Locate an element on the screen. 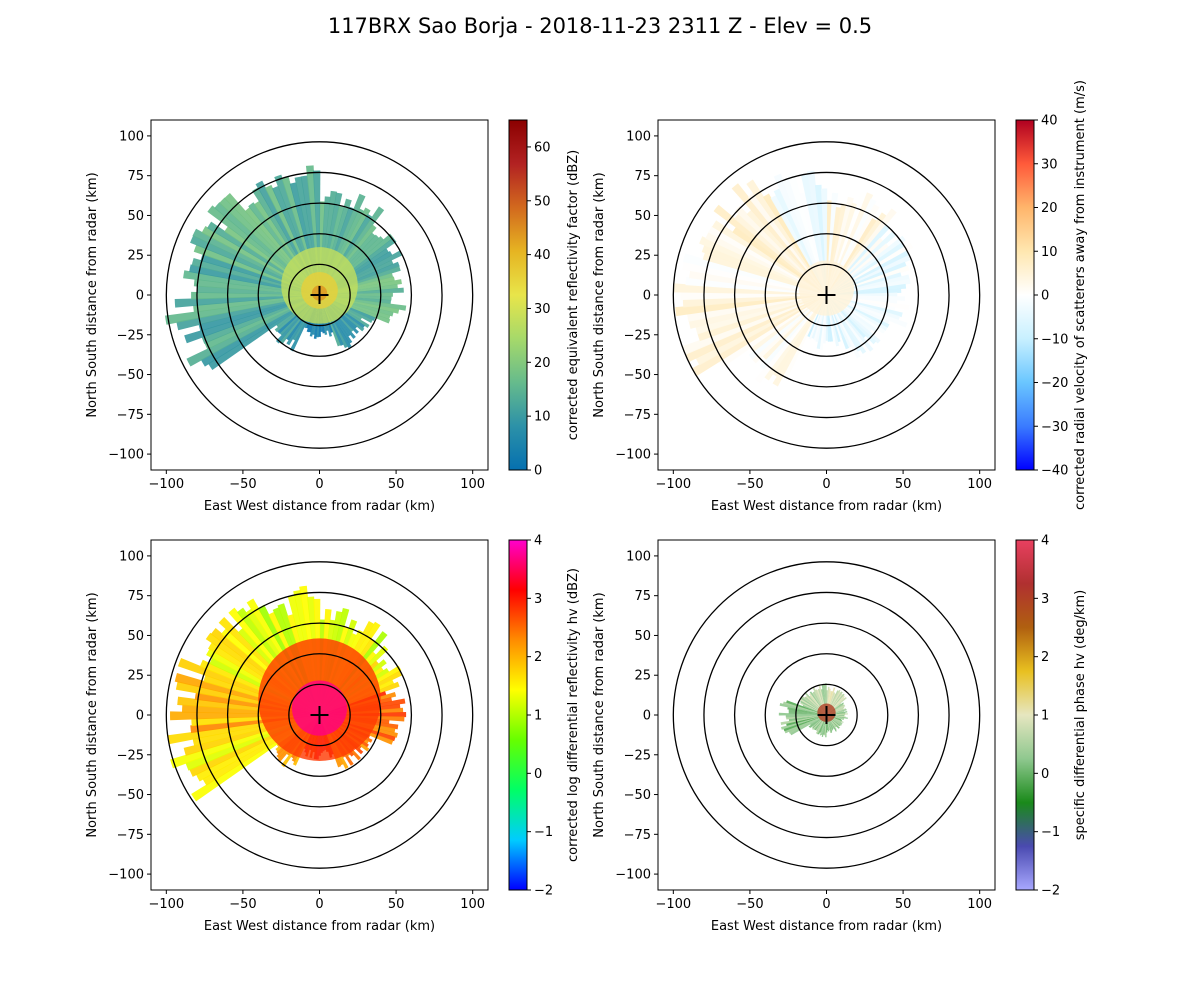 The width and height of the screenshot is (1200, 1000). colorbar-tick-label: 2 is located at coordinates (538, 657).